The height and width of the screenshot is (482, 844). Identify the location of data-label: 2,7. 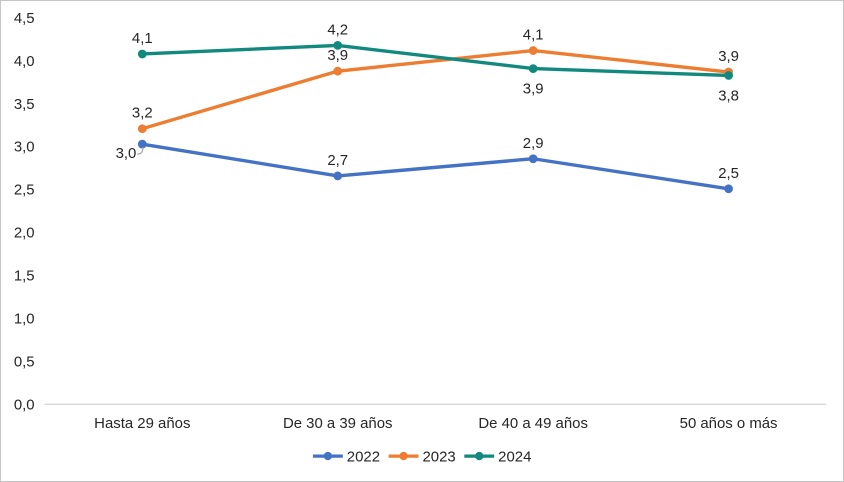
(337, 160).